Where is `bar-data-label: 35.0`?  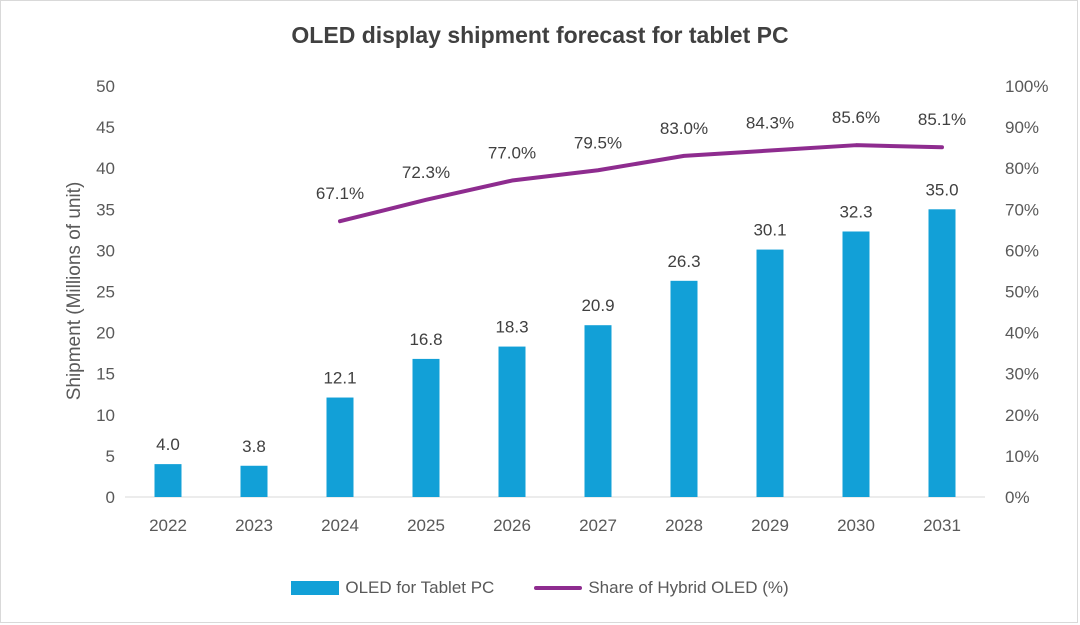
bar-data-label: 35.0 is located at coordinates (941, 189).